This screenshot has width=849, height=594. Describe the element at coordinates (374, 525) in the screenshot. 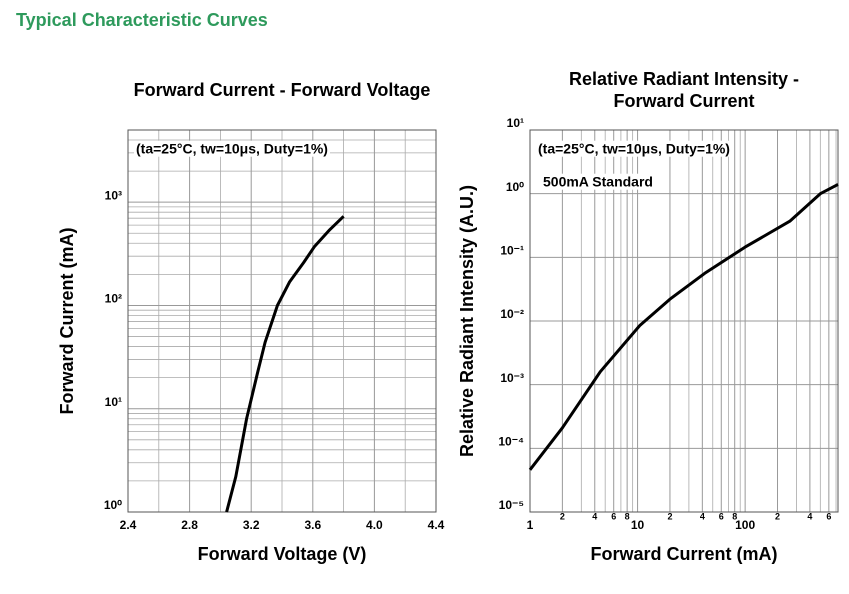

I see `x-tick-label: 4.0` at that location.